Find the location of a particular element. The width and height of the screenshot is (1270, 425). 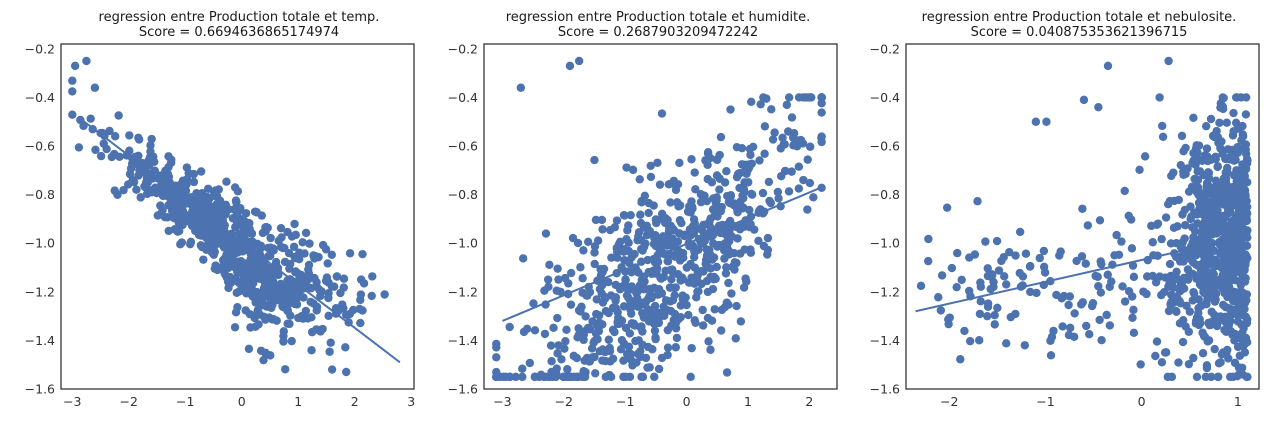

chart-title-line2: Score = 0.2687903209472242 is located at coordinates (658, 32).